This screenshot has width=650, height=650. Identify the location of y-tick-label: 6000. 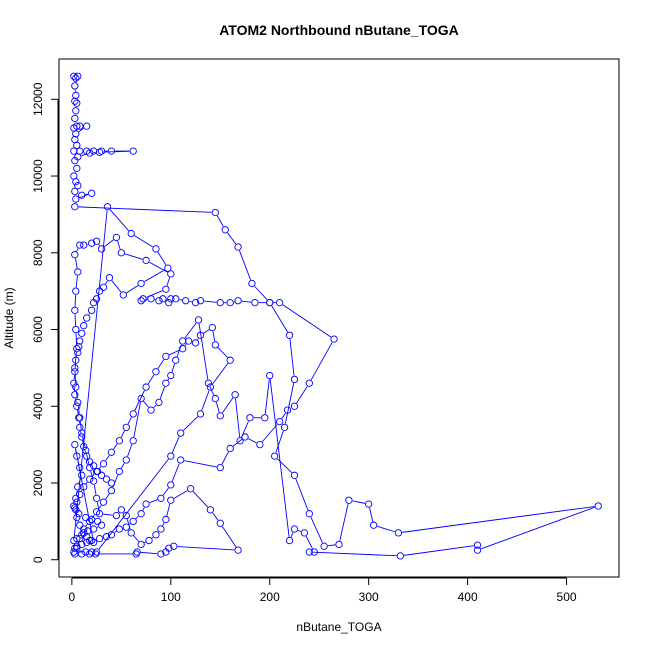
(38, 329).